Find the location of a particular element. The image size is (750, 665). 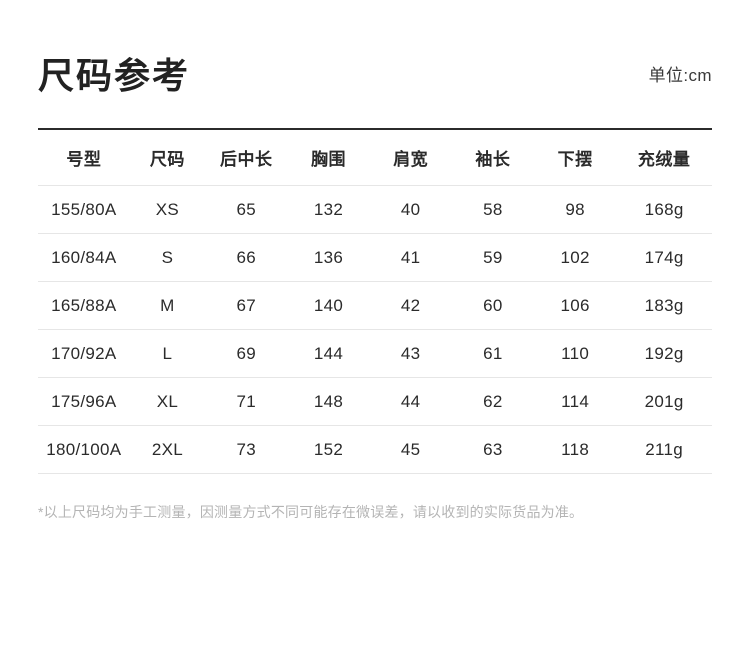

cell-size: XS is located at coordinates (167, 209).